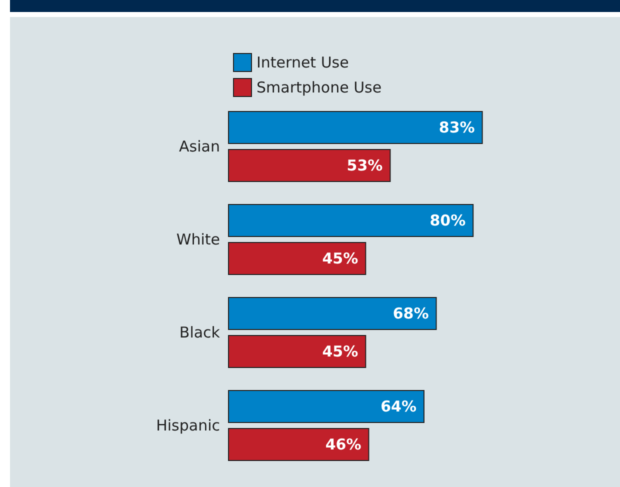  Describe the element at coordinates (448, 221) in the screenshot. I see `data-label: 80%` at that location.